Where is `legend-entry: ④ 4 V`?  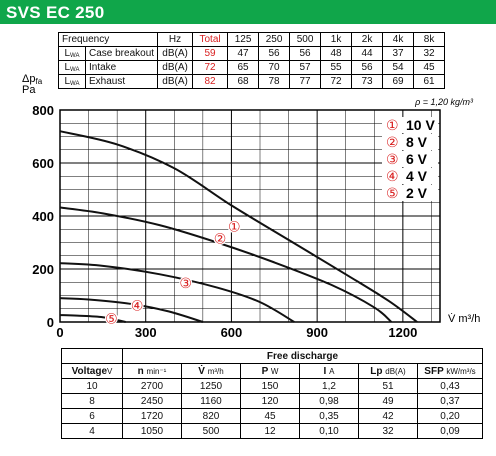 legend-entry: ④ 4 V is located at coordinates (410, 176).